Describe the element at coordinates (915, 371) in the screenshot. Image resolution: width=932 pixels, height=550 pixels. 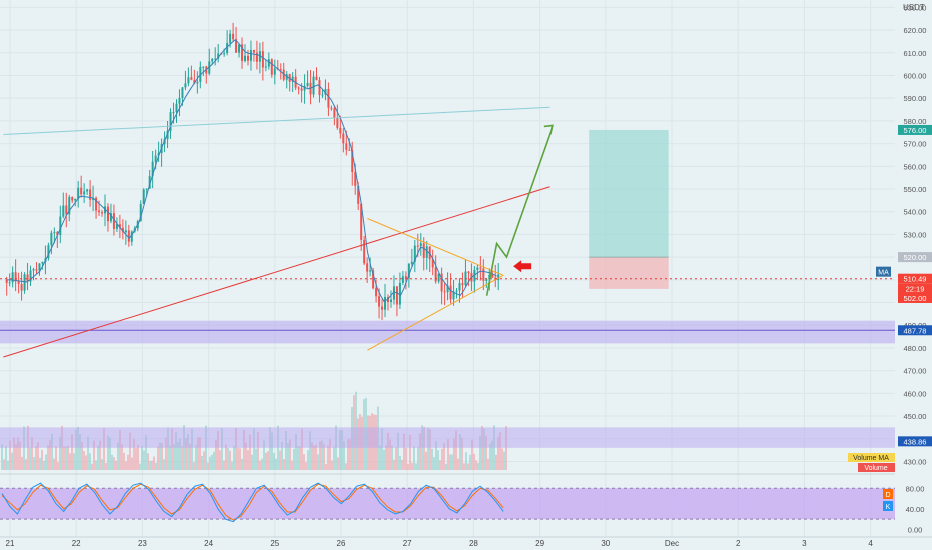
I see `price-tick-label: 470.00` at that location.